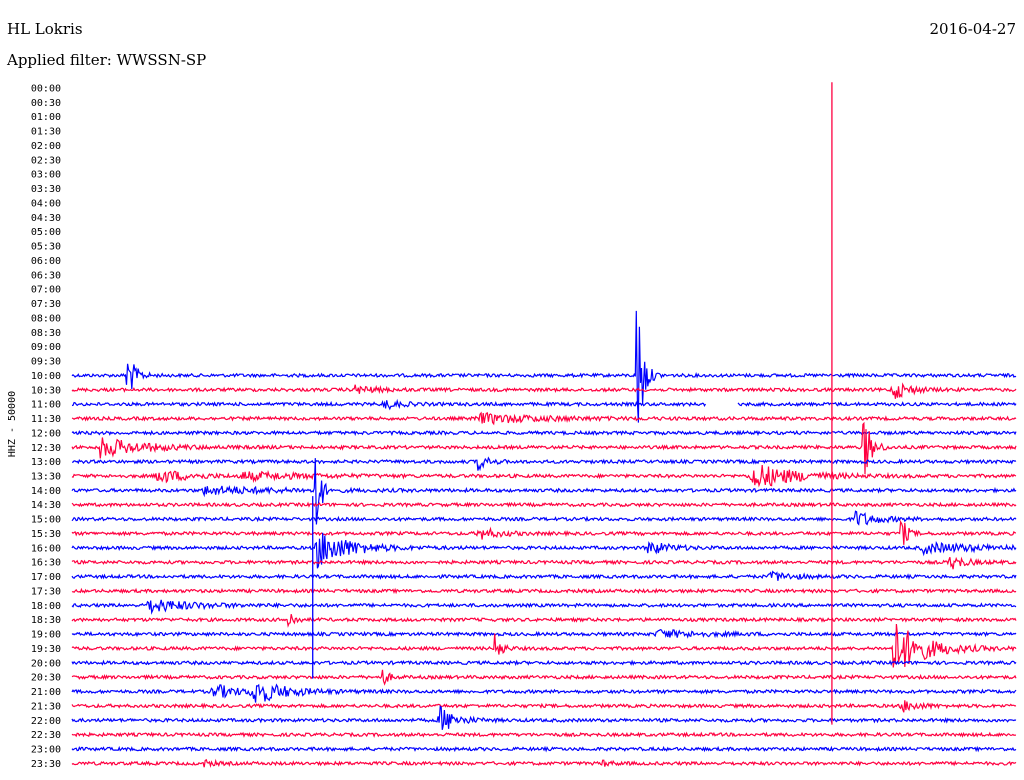  Describe the element at coordinates (46, 347) in the screenshot. I see `row-label: 09:00` at that location.